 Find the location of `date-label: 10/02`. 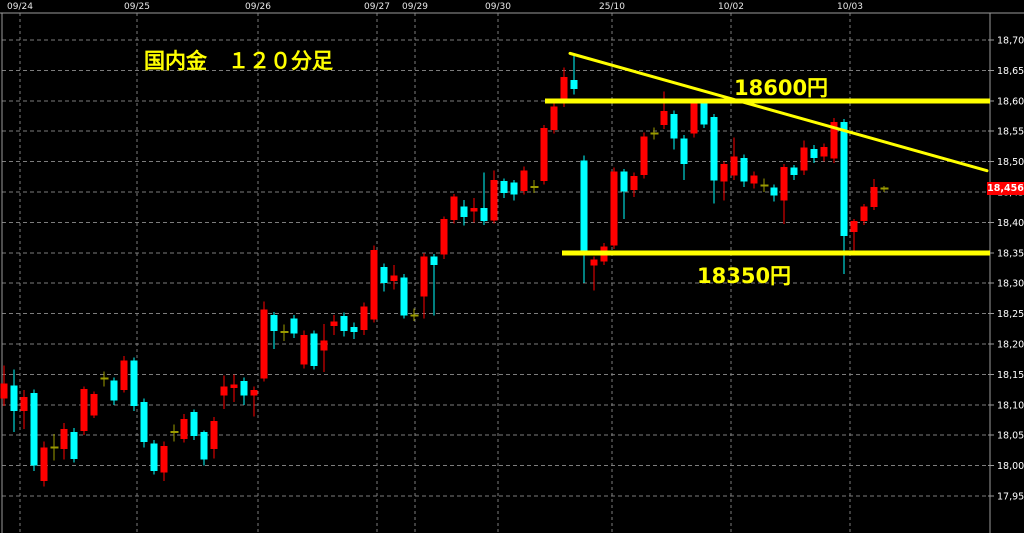

date-label: 10/02 is located at coordinates (731, 7).